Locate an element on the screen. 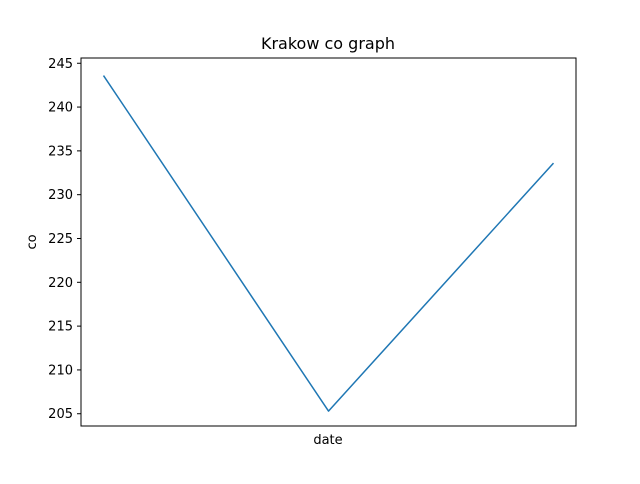 The width and height of the screenshot is (640, 484). y-tick-label: 220 is located at coordinates (60, 283).